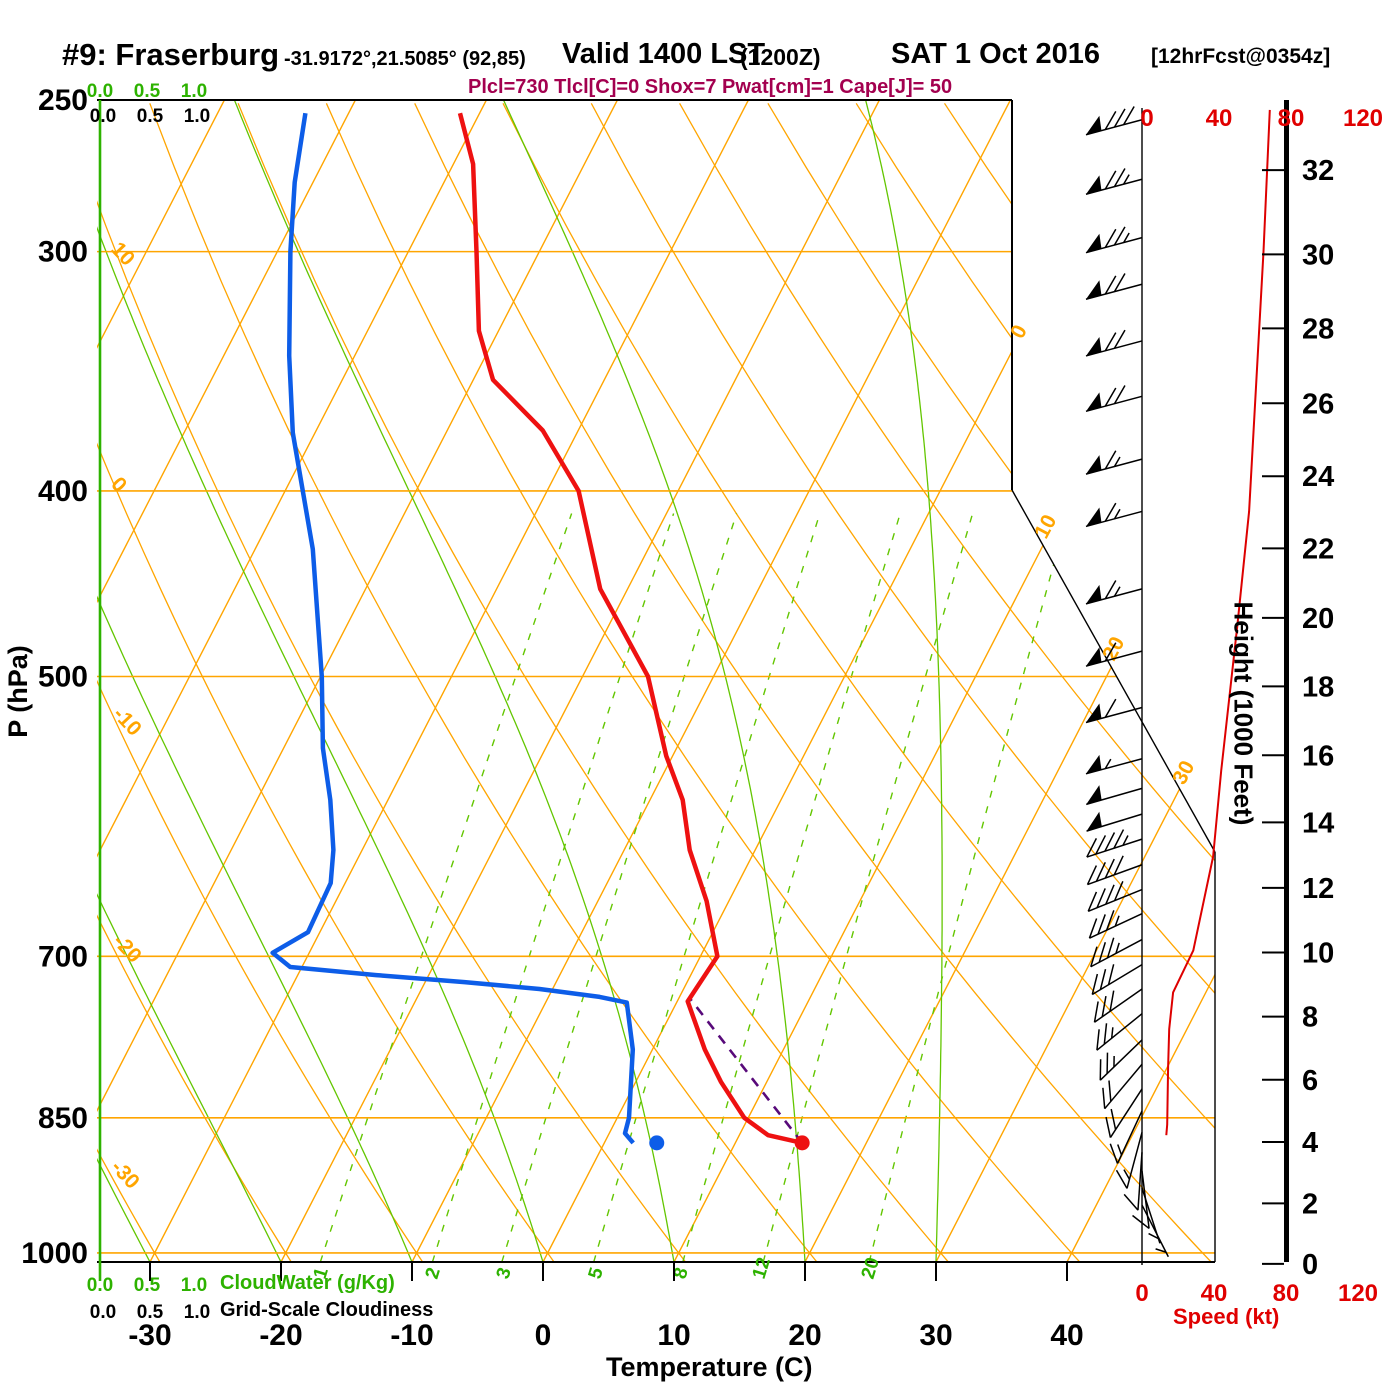  Describe the element at coordinates (1310, 1143) in the screenshot. I see `height-tick-label: 4` at that location.